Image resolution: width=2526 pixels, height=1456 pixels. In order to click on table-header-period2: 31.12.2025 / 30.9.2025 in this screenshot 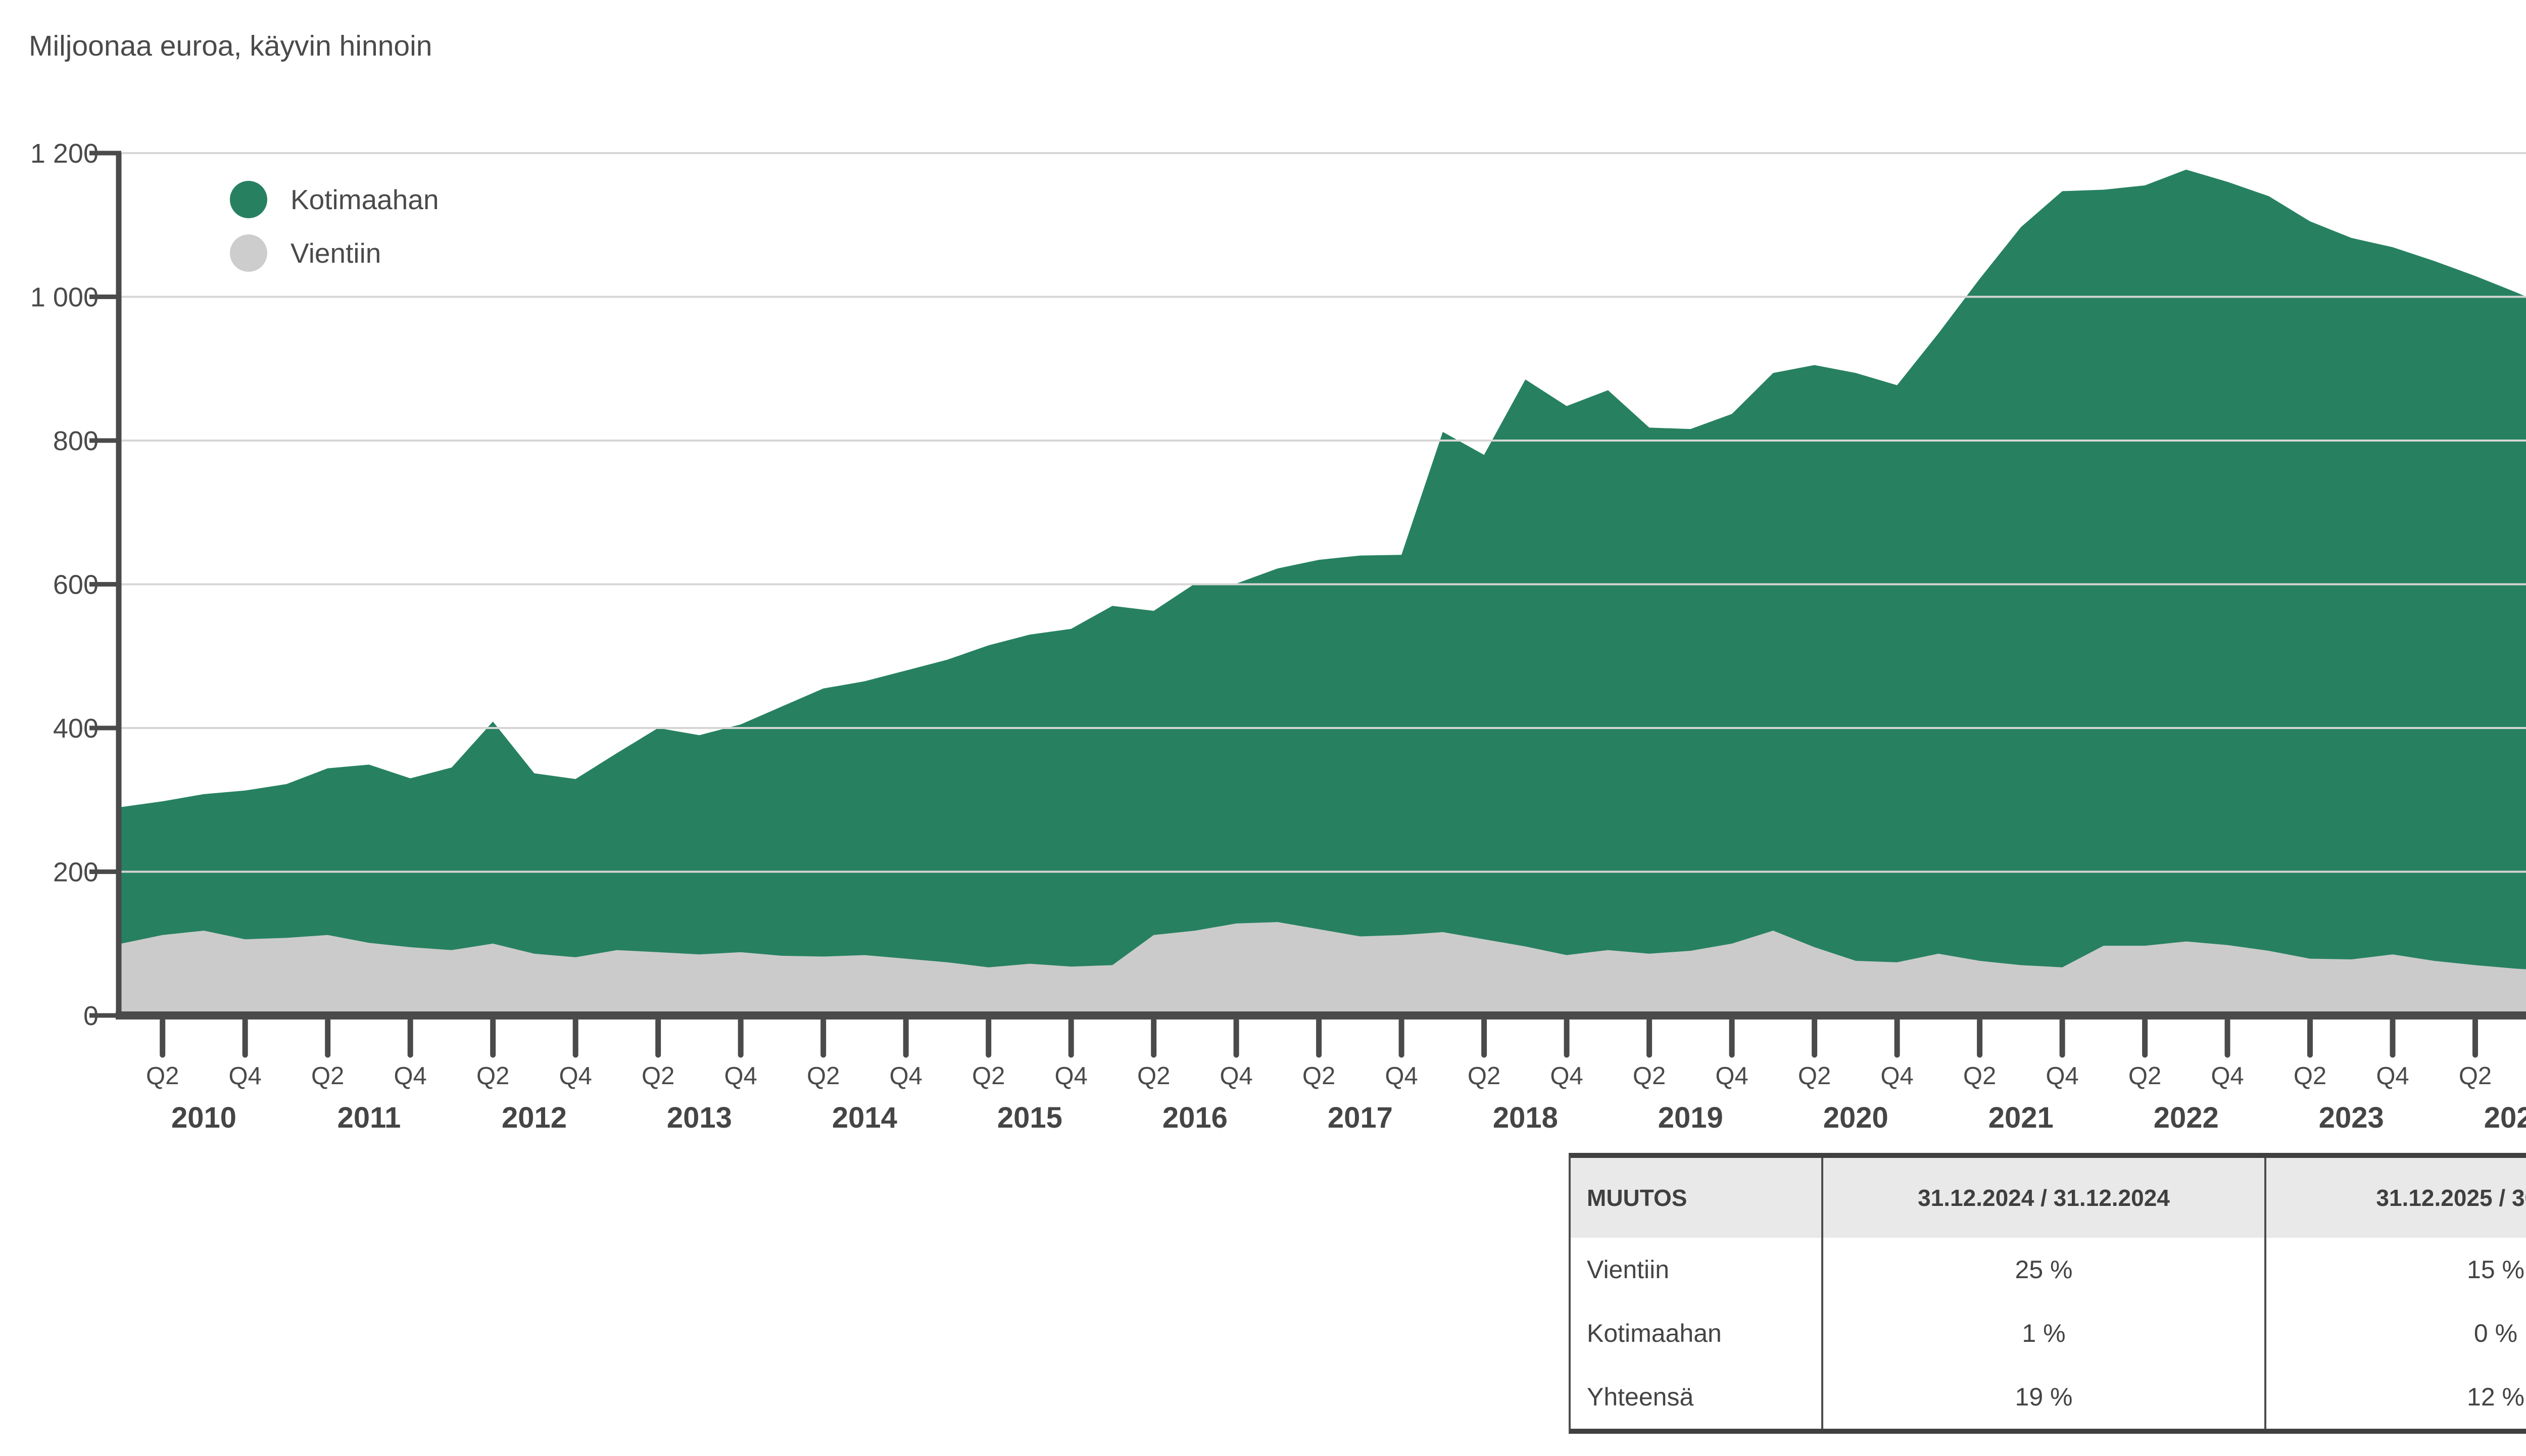, I will do `click(2396, 1198)`.